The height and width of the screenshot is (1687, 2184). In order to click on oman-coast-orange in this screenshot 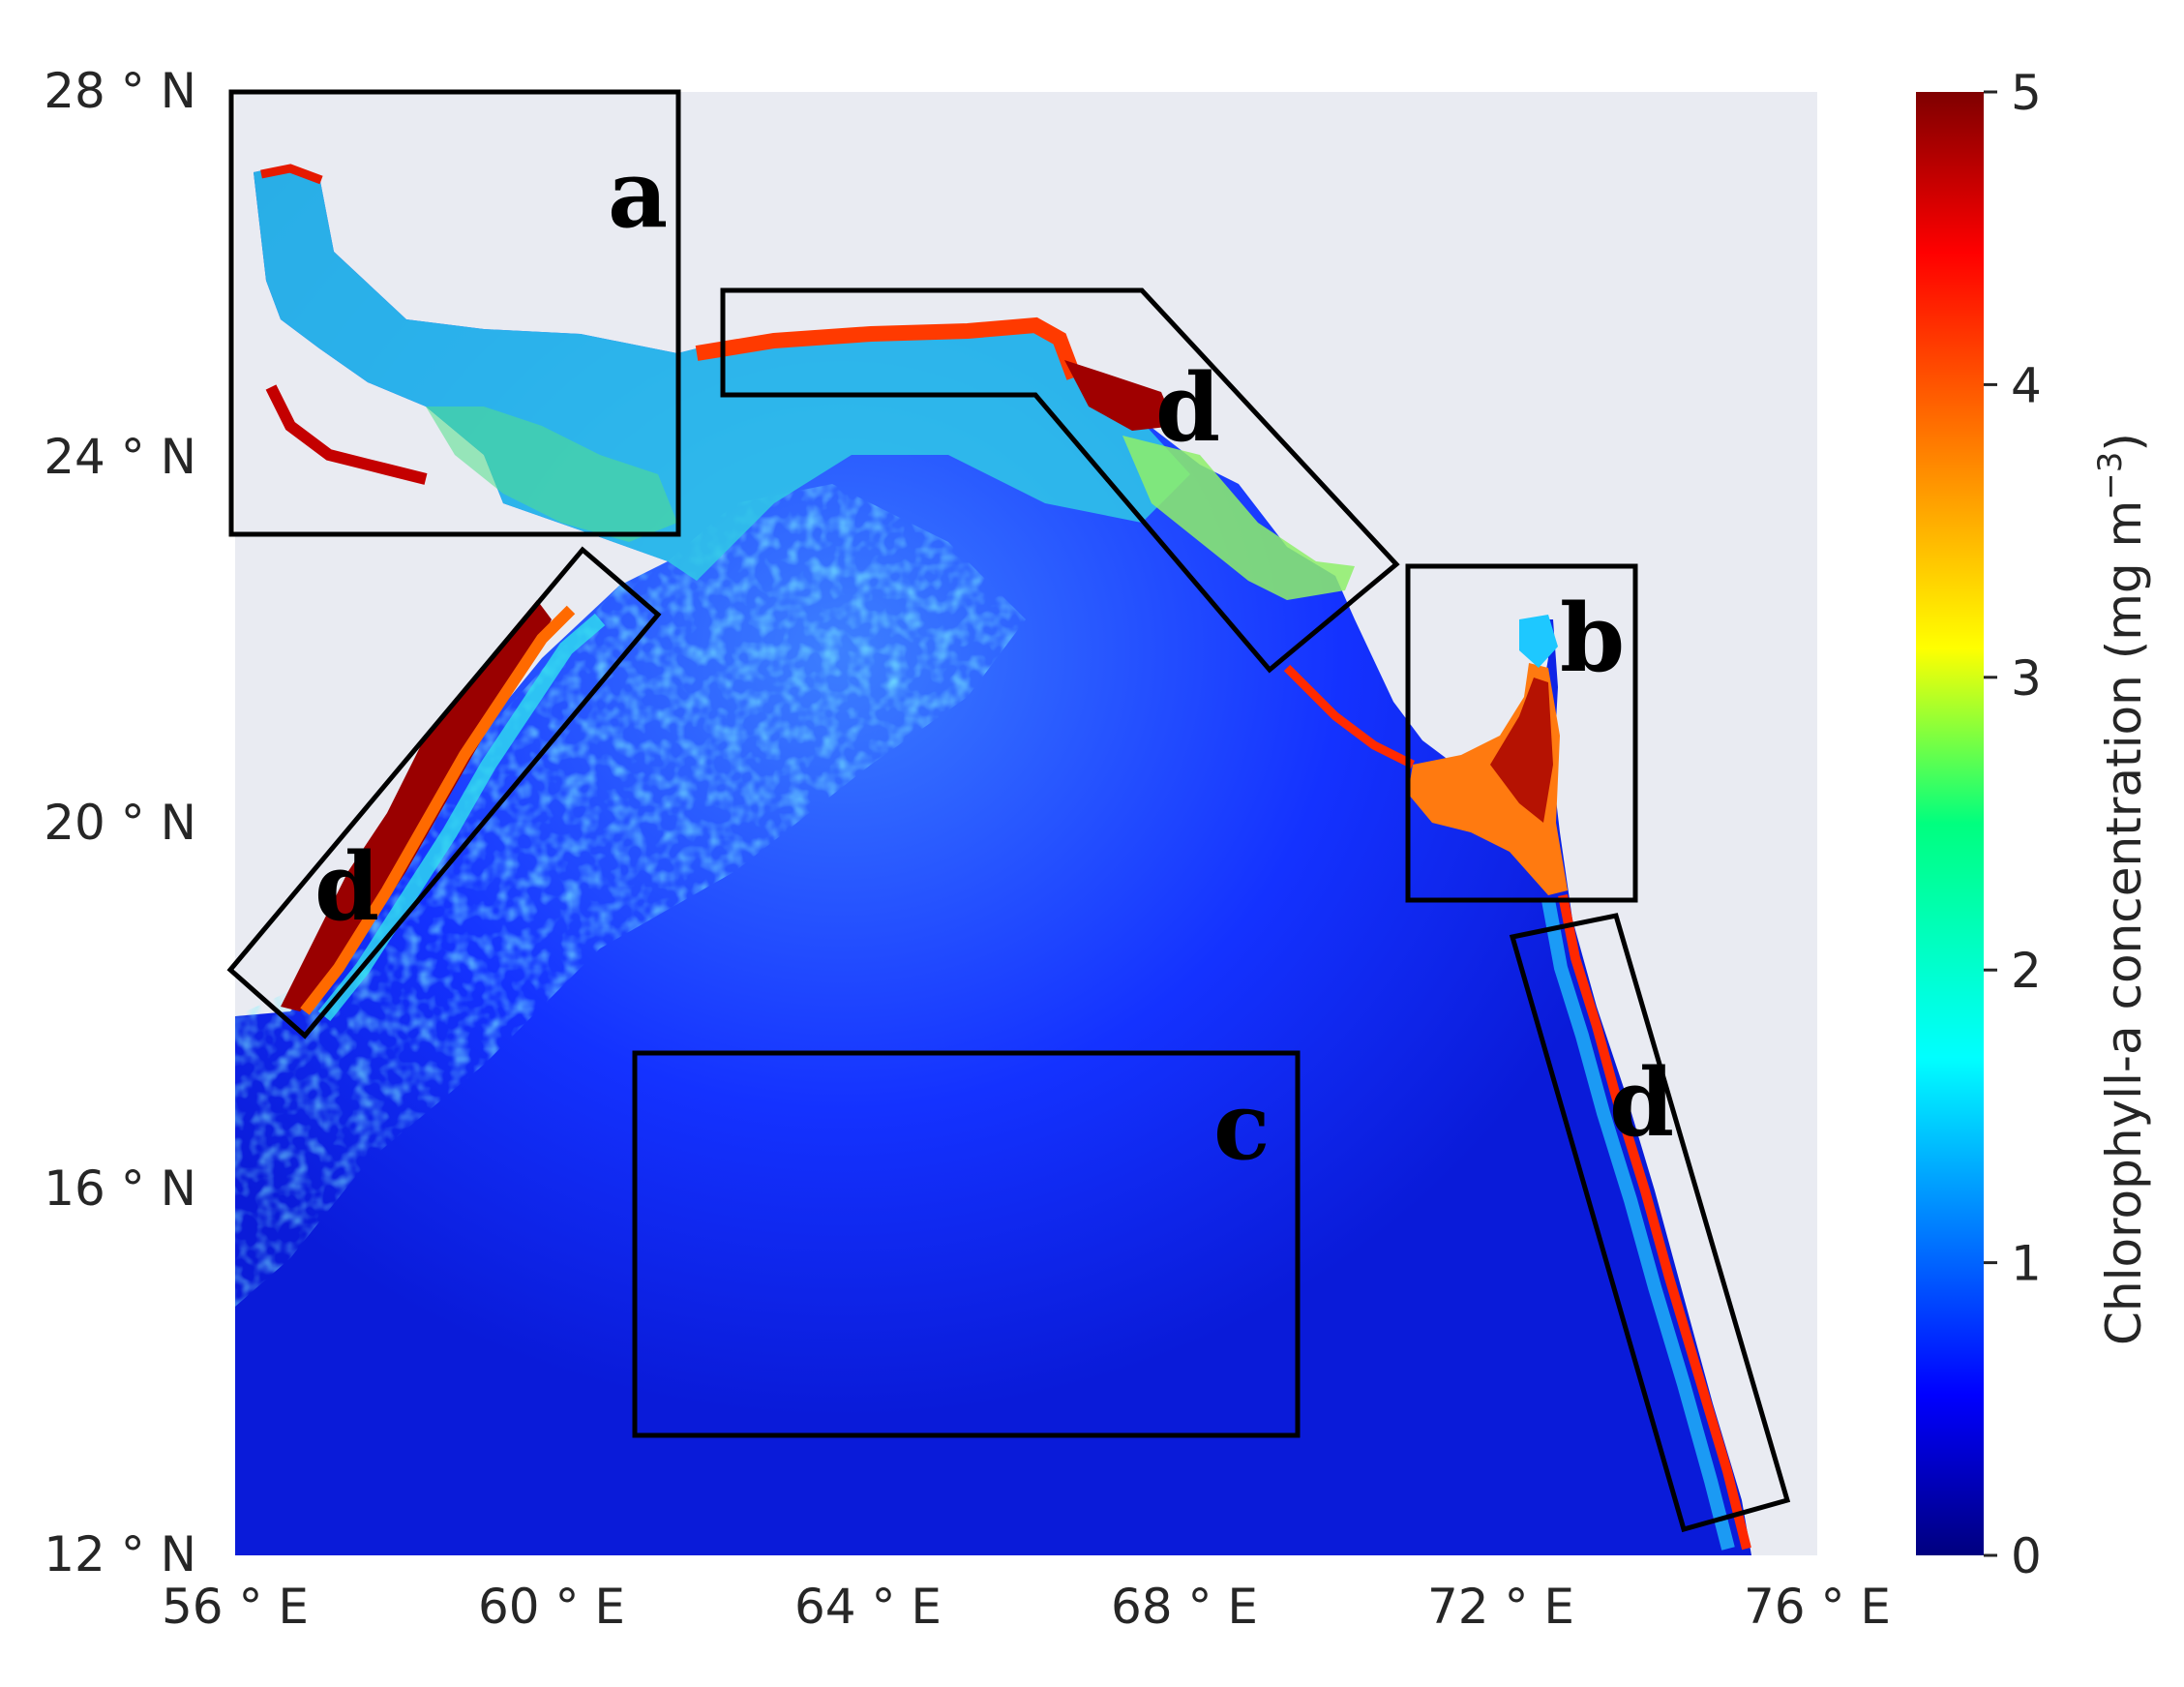, I will do `click(438, 810)`.